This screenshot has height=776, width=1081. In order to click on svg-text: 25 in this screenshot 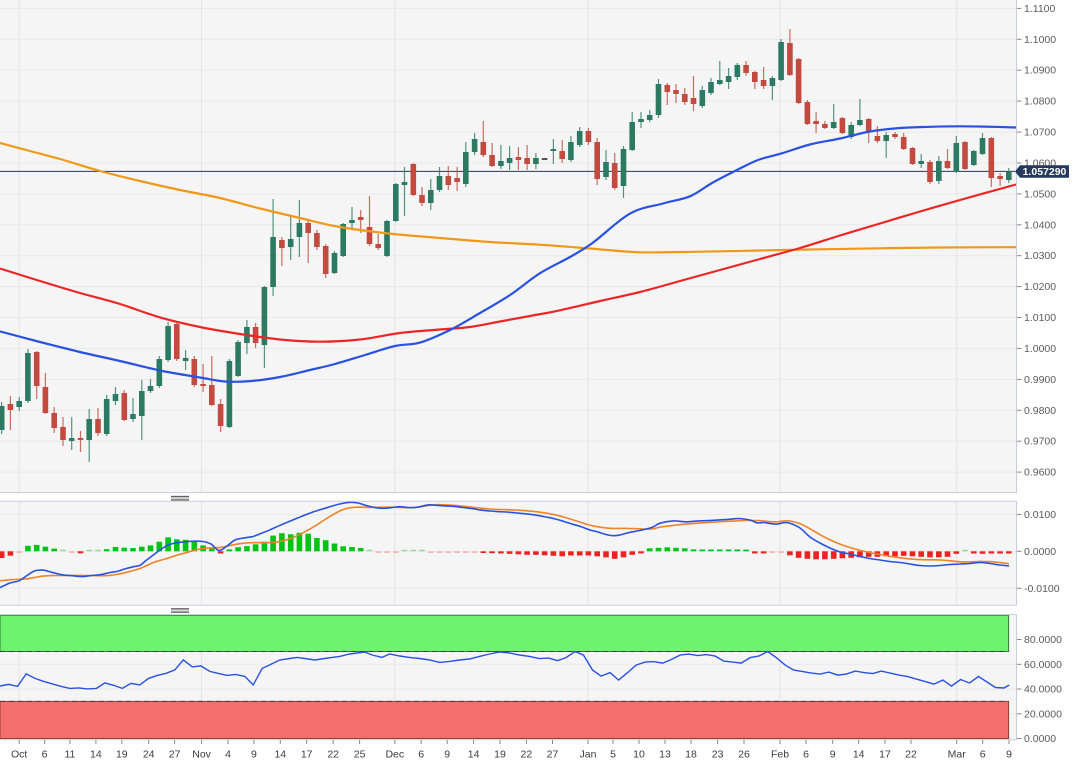, I will do `click(360, 755)`.